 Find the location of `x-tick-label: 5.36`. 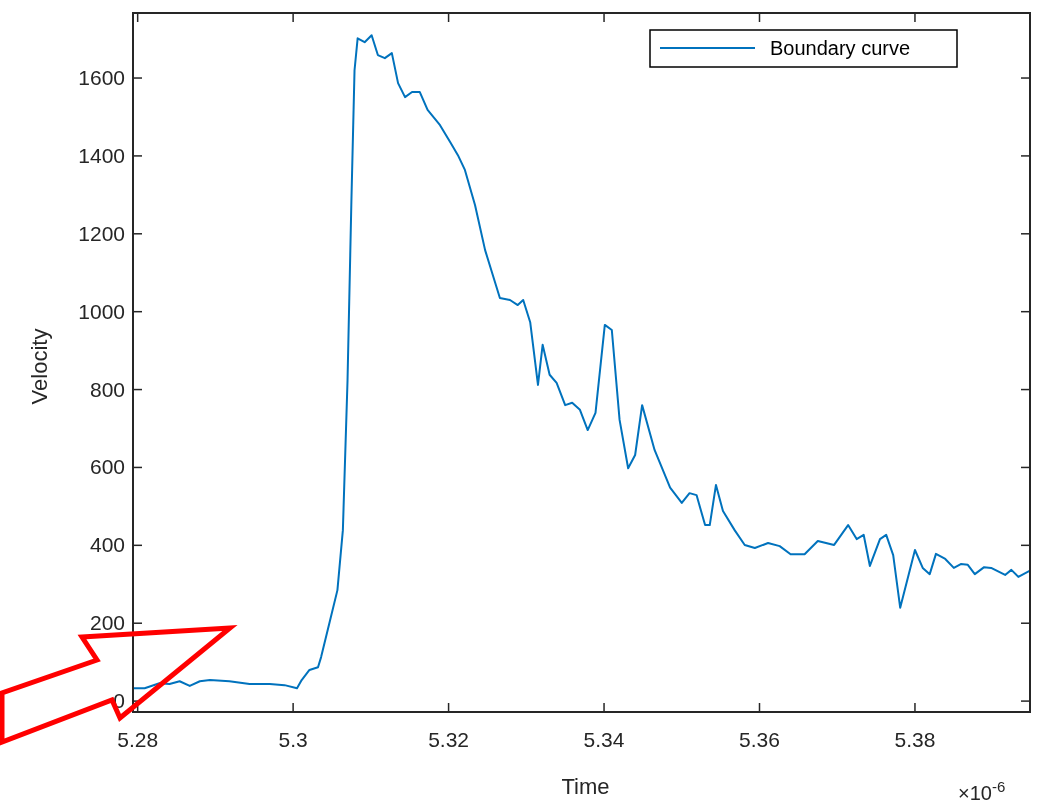

x-tick-label: 5.36 is located at coordinates (759, 739).